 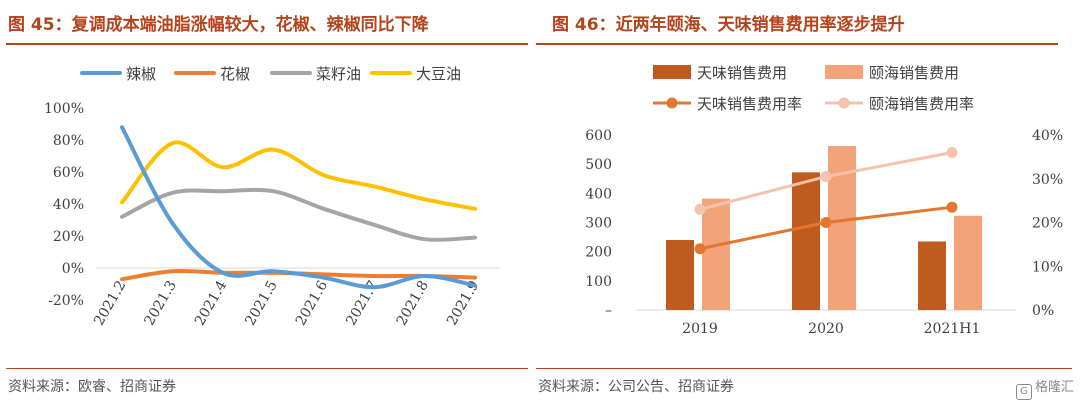 I want to click on x-tick-label: 2021H1, so click(x=952, y=329).